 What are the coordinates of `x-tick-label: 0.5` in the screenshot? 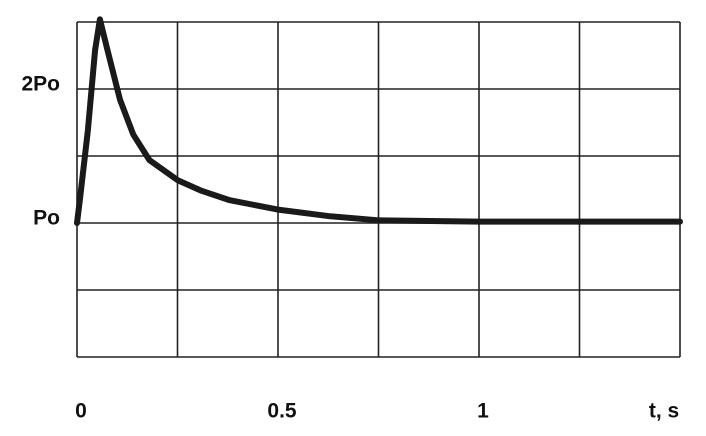 It's located at (282, 411).